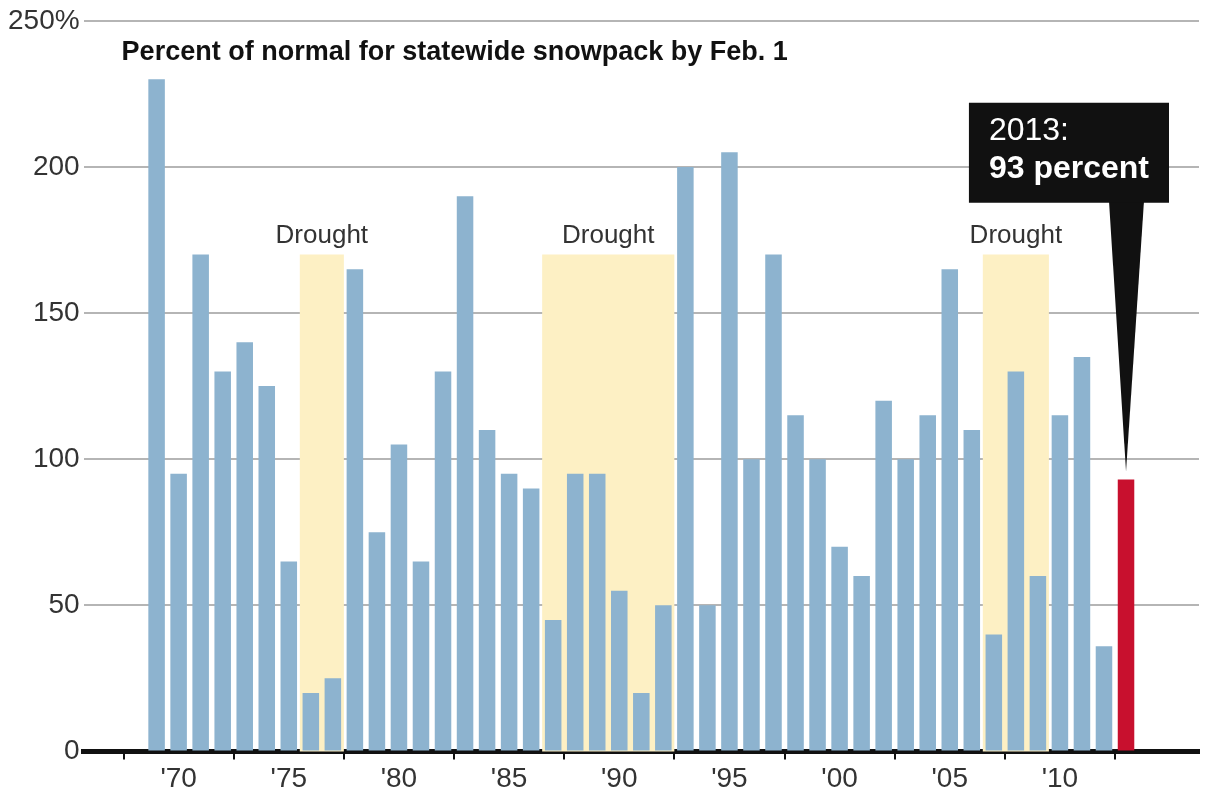 Image resolution: width=1207 pixels, height=805 pixels. What do you see at coordinates (178, 777) in the screenshot?
I see `x-tick-label: '70` at bounding box center [178, 777].